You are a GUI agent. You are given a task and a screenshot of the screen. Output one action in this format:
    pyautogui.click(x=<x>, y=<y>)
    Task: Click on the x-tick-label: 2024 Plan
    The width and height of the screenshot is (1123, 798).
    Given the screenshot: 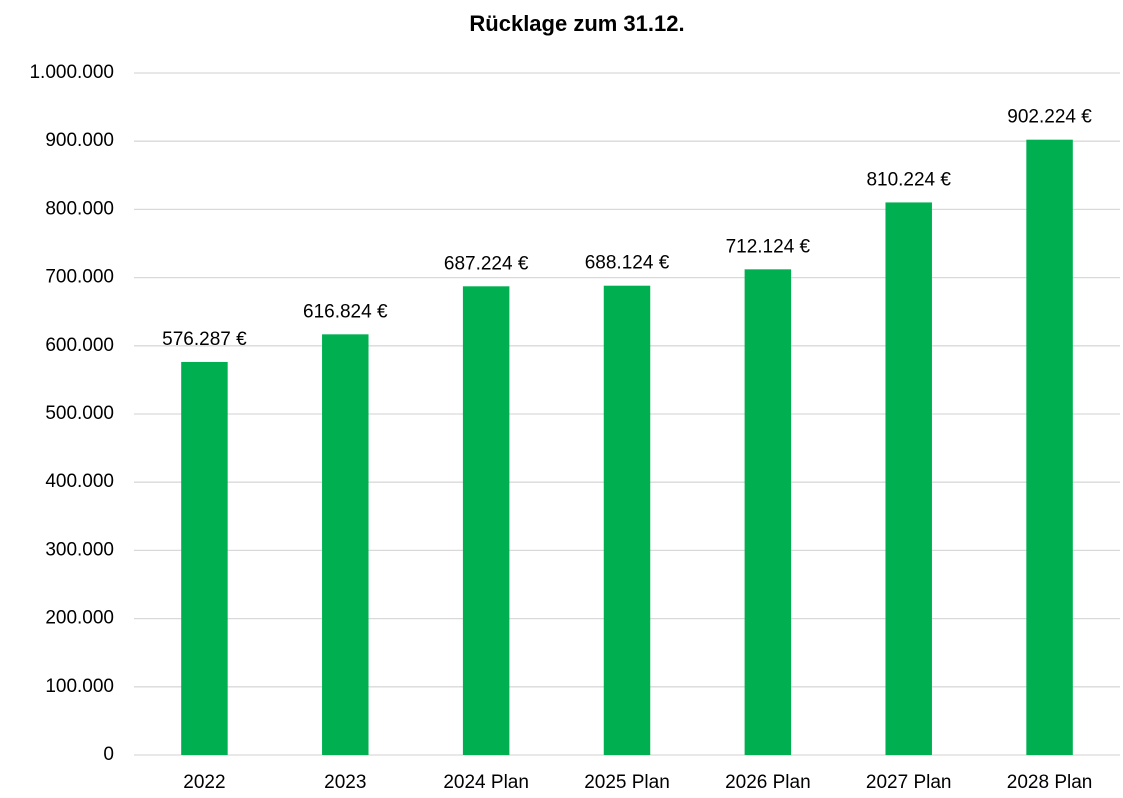 What is the action you would take?
    pyautogui.click(x=486, y=782)
    